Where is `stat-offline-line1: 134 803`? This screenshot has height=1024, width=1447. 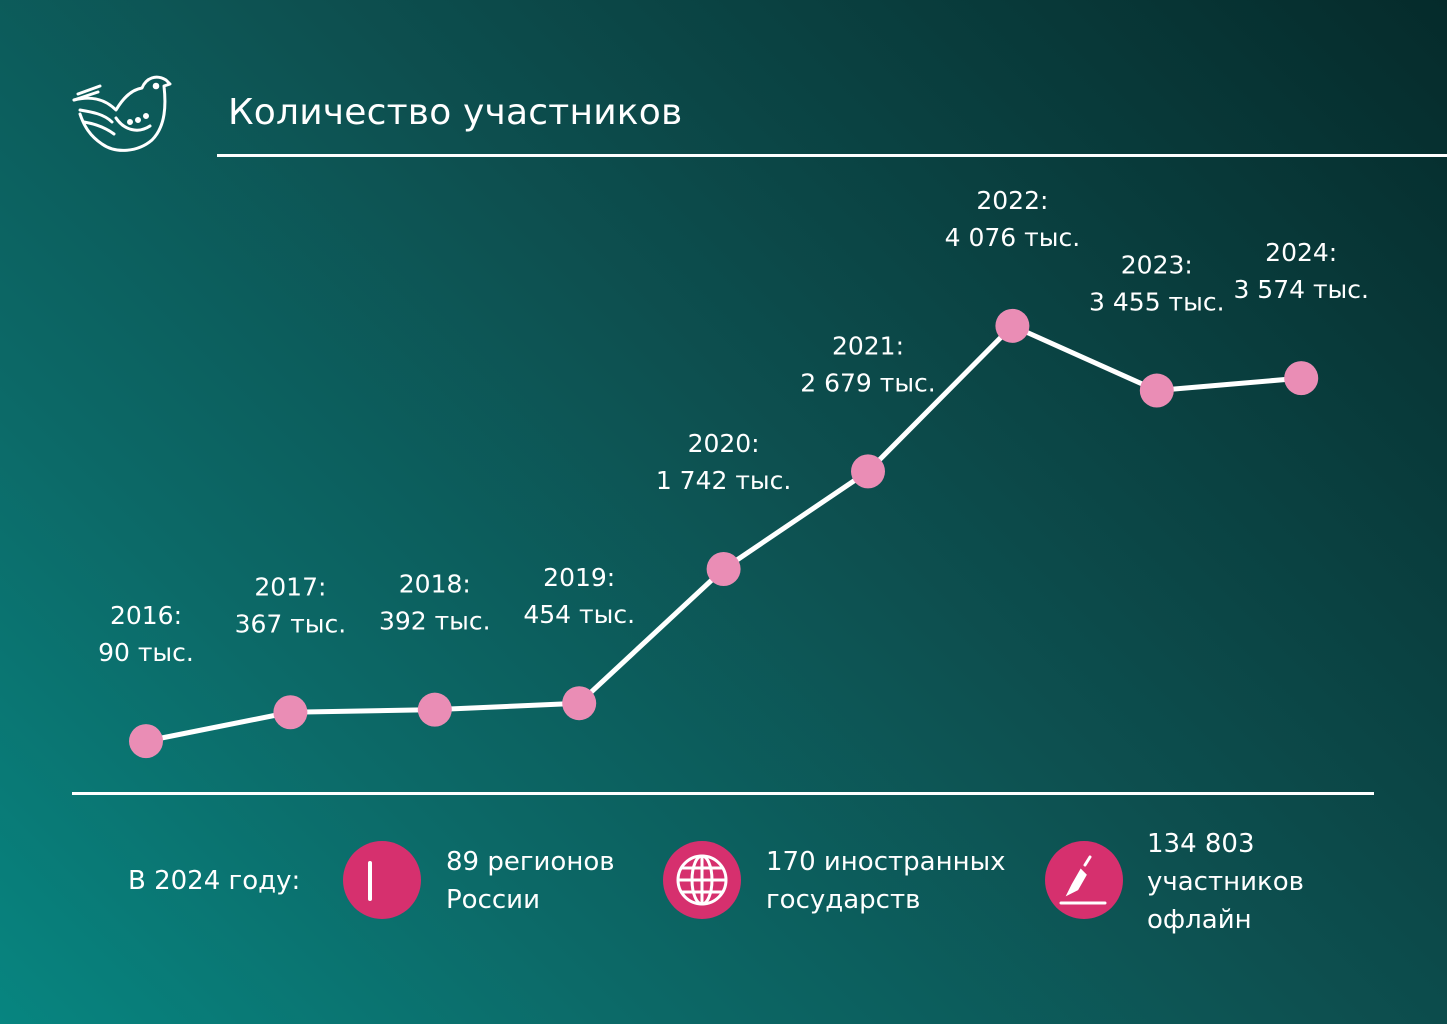 stat-offline-line1: 134 803 is located at coordinates (1201, 844).